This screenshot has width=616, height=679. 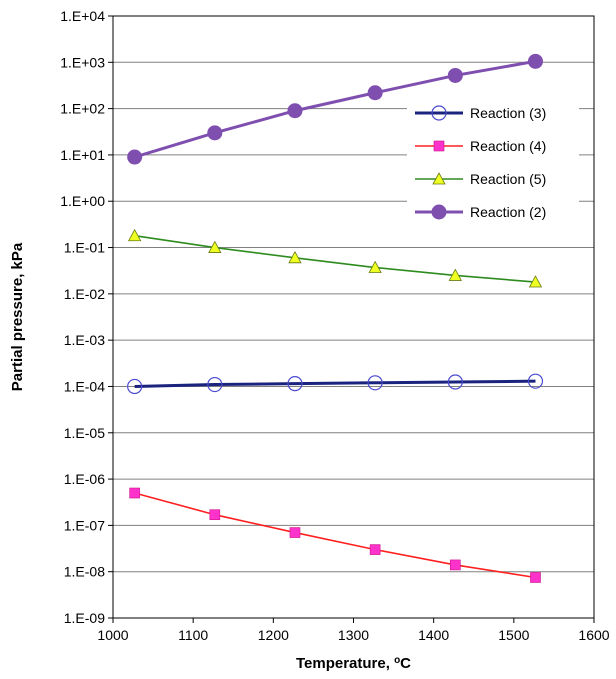 What do you see at coordinates (593, 635) in the screenshot?
I see `x-tick-label: 1600` at bounding box center [593, 635].